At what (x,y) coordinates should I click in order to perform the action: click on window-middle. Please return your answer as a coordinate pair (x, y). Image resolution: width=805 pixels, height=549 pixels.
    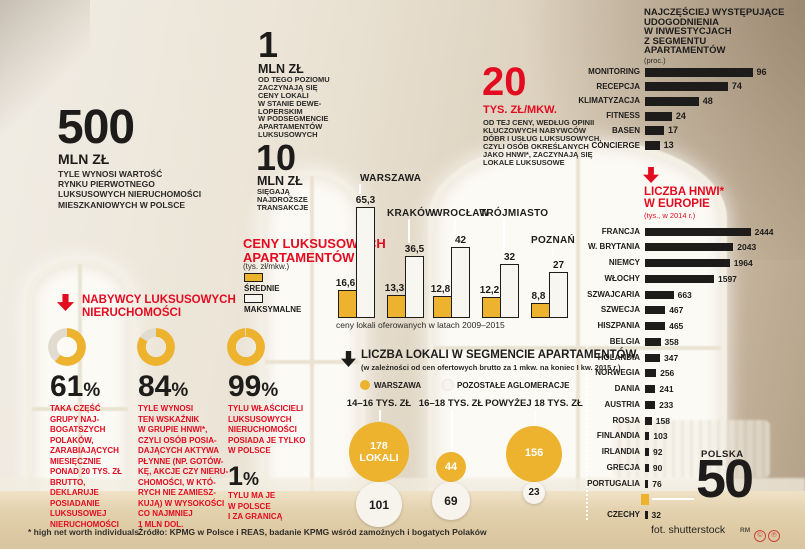
    Looking at the image, I should click on (312, 335).